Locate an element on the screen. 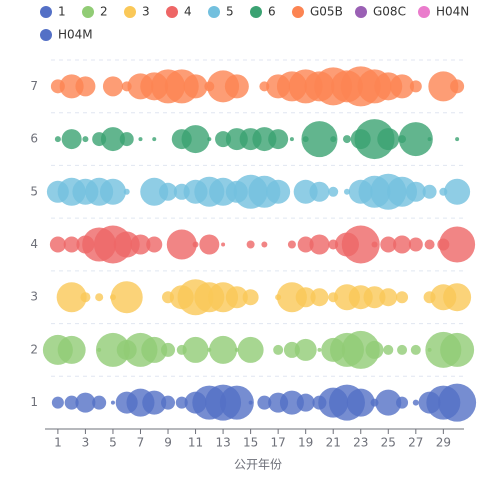 This screenshot has height=500, width=500. legend-label: 1 is located at coordinates (62, 12).